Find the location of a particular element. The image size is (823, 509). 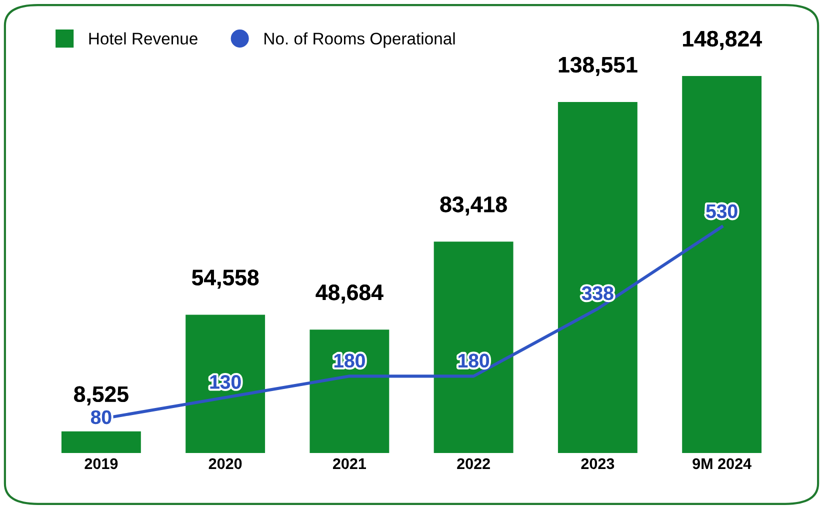

data-label: 148,824 is located at coordinates (722, 40).